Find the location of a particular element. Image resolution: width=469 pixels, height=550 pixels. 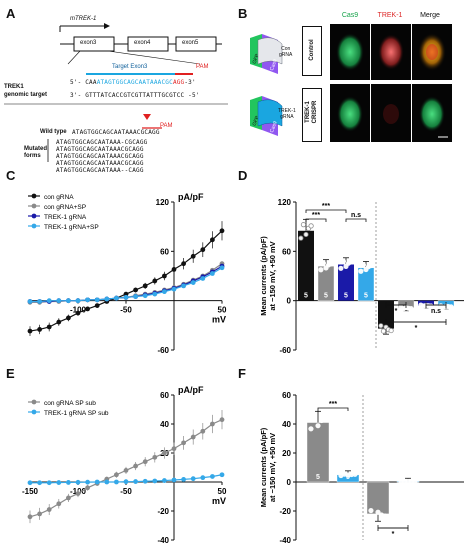

y-tick-label: 0 is located at coordinates (289, 482).